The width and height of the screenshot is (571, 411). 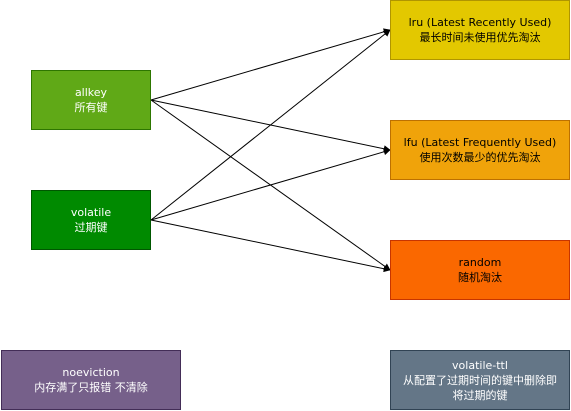 What do you see at coordinates (480, 30) in the screenshot?
I see `lru-node: lru (Latest Recently Used) 最长时间未使用优先淘汰` at bounding box center [480, 30].